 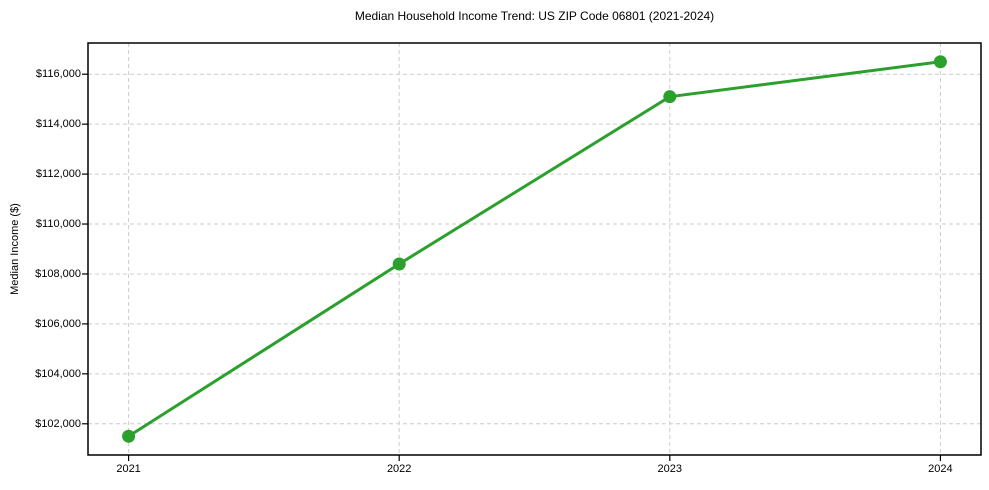 I want to click on y-tick-label: $102,000, so click(x=58, y=423).